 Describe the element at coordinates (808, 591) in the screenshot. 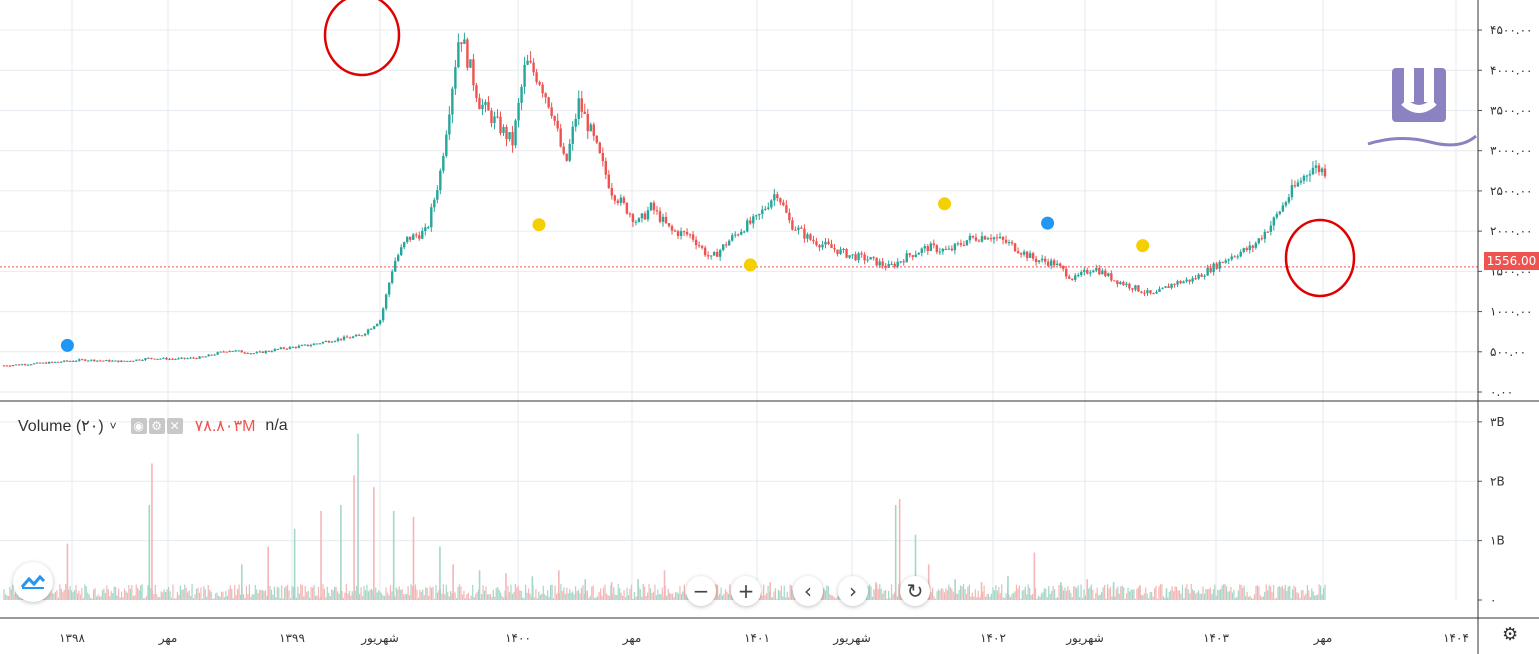

I see `scroll-left-button: ‹` at that location.